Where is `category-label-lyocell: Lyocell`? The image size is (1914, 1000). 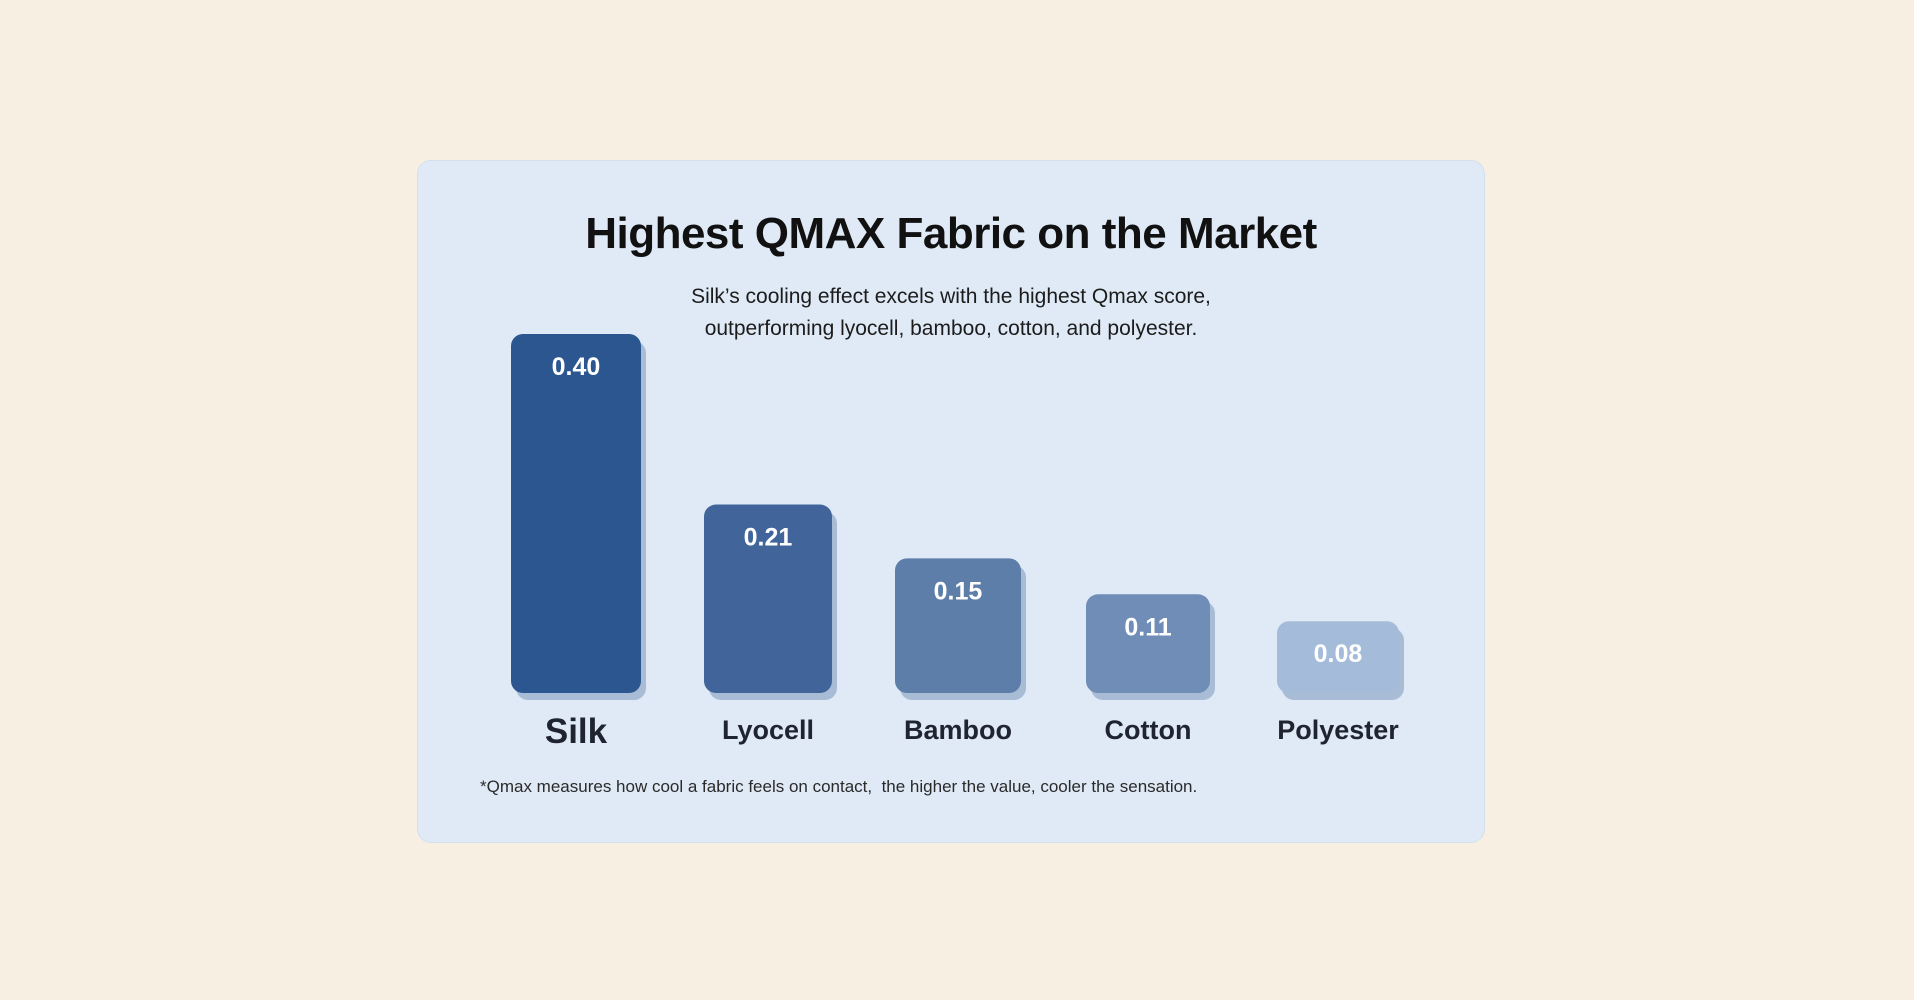
category-label-lyocell: Lyocell is located at coordinates (768, 730).